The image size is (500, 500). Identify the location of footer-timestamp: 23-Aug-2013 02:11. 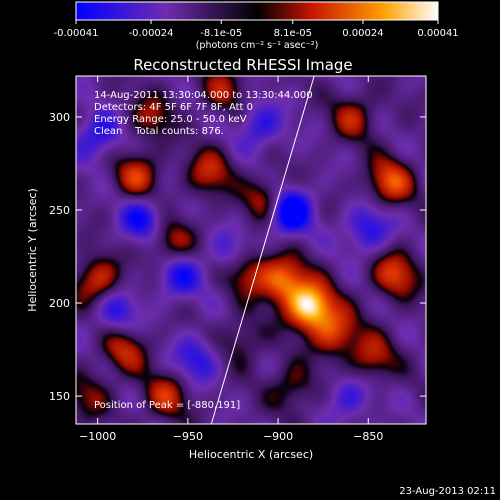
(447, 491).